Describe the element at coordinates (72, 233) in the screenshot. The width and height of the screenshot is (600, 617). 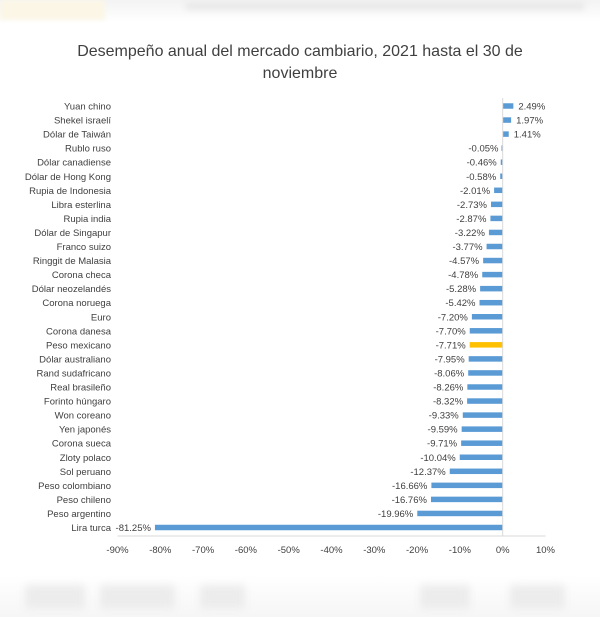
I see `category-label: Dólar de Singapur` at that location.